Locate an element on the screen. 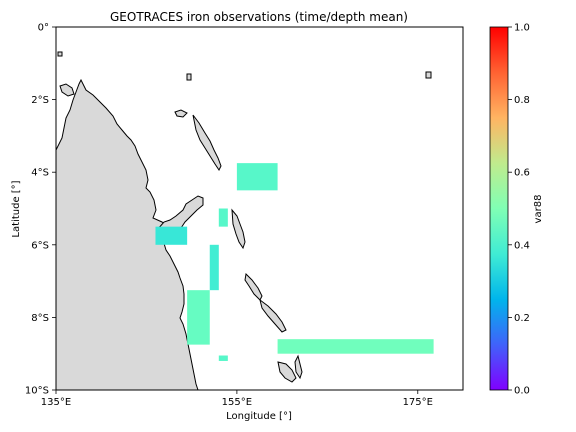 The height and width of the screenshot is (432, 576). y-tick-label: 6°S is located at coordinates (40, 245).